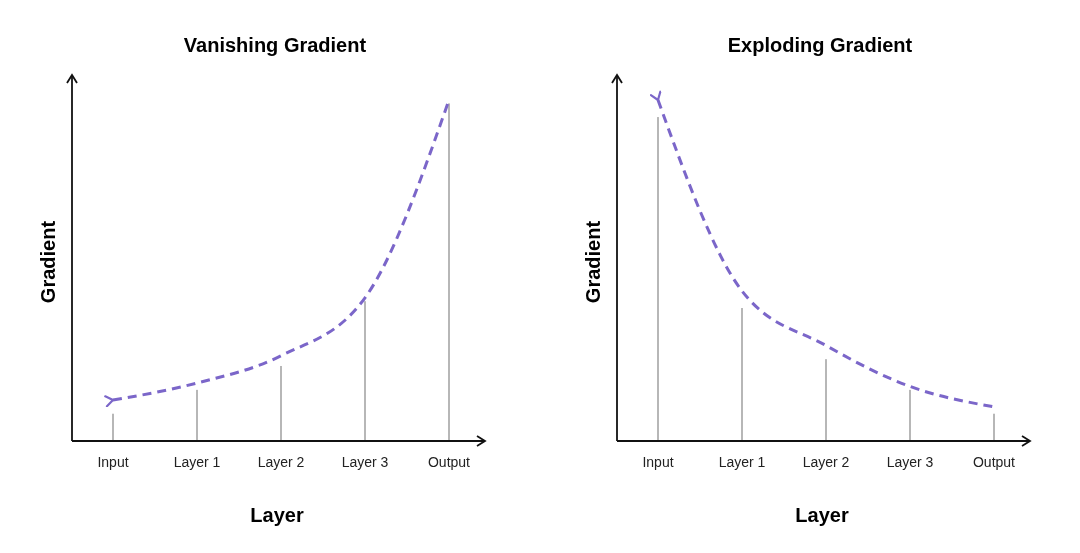 This screenshot has height=553, width=1080. I want to click on chart-title: Vanishing Gradient, so click(275, 45).